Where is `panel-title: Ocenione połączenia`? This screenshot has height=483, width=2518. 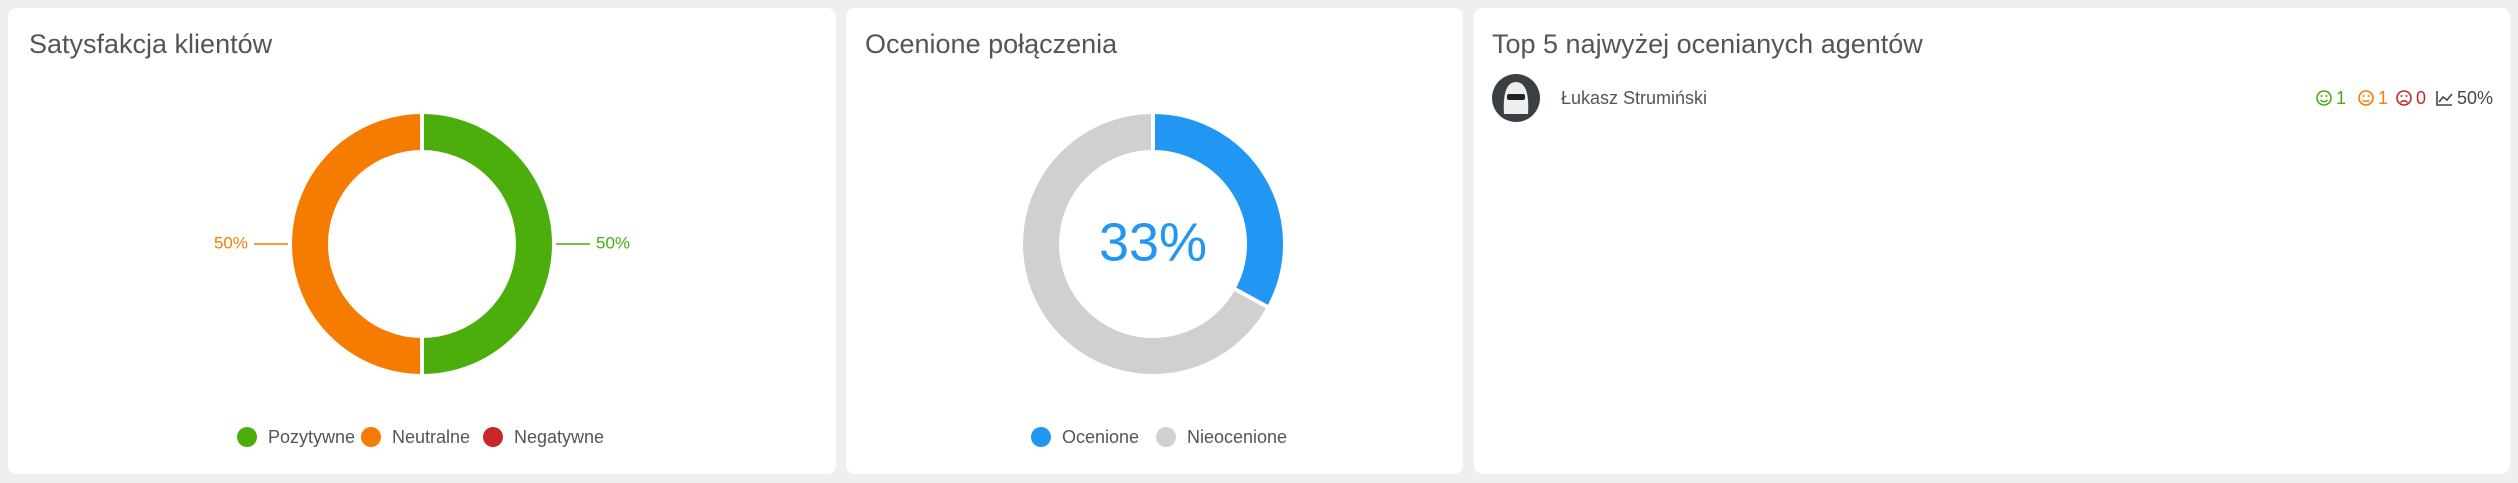 panel-title: Ocenione połączenia is located at coordinates (991, 44).